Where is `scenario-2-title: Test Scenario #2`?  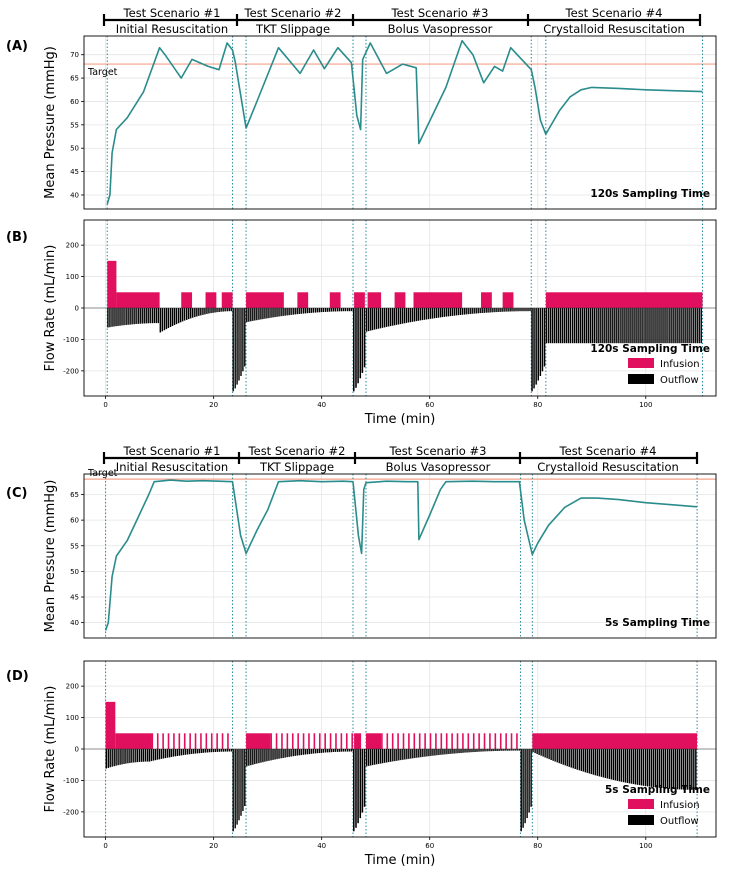 scenario-2-title: Test Scenario #2 is located at coordinates (293, 13).